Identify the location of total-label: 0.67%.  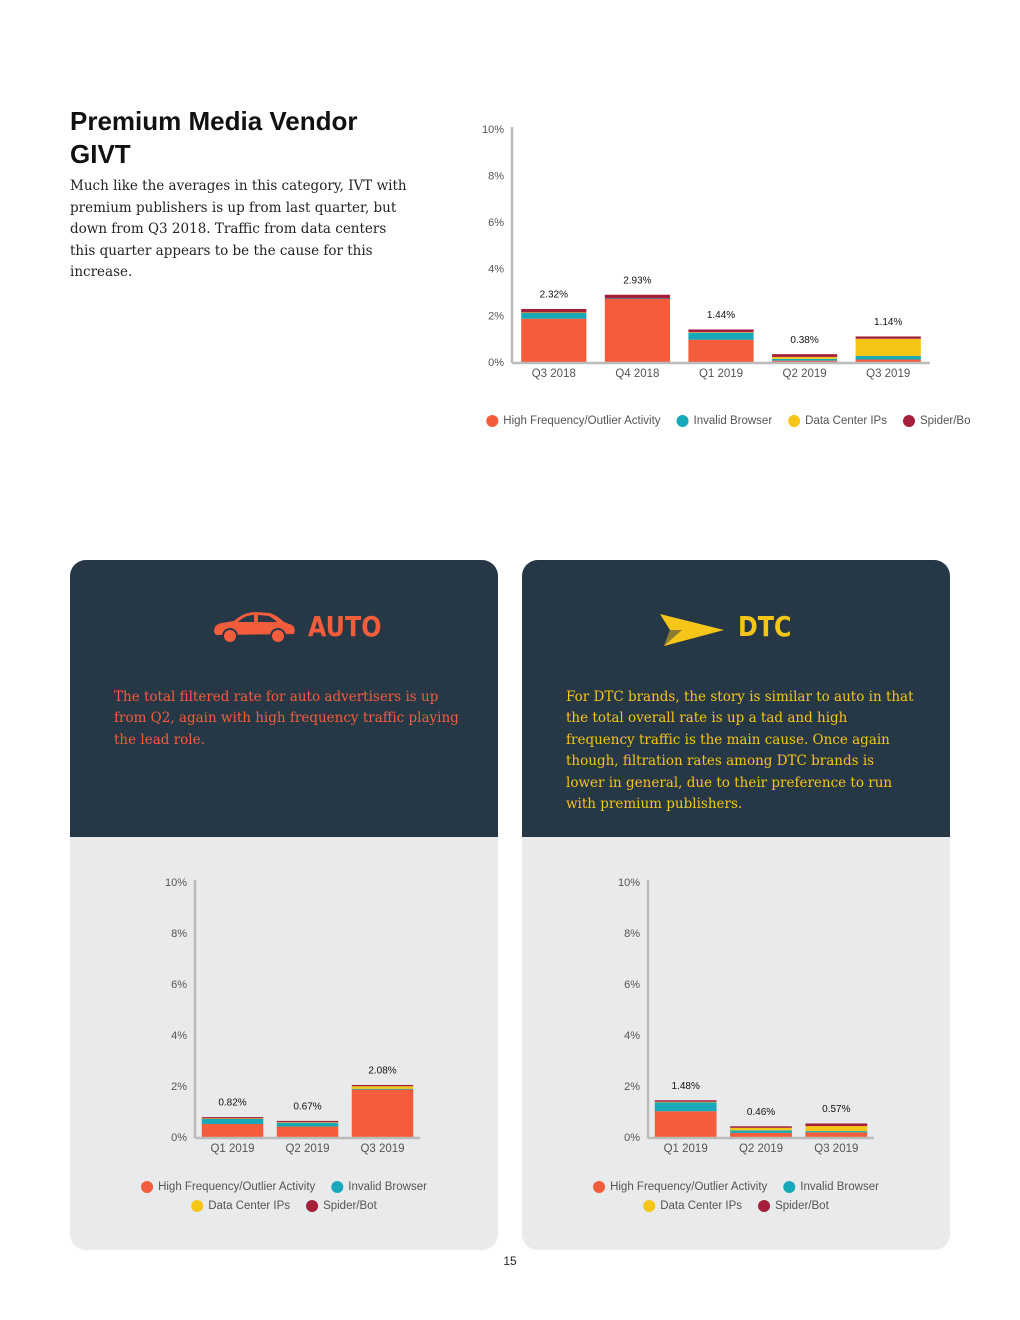
(307, 1107).